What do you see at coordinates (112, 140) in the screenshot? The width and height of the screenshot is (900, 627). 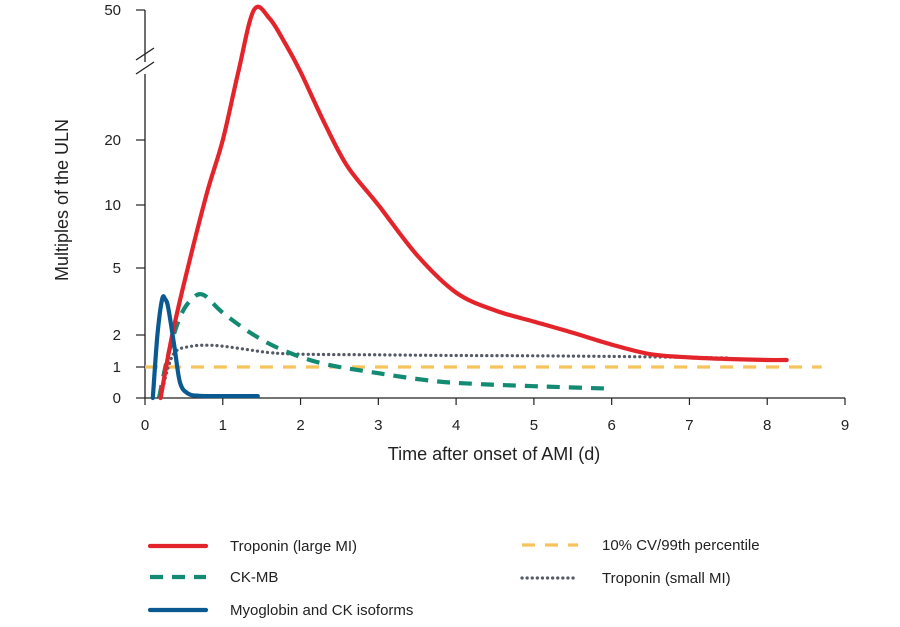 I see `y-tick-label: 20` at bounding box center [112, 140].